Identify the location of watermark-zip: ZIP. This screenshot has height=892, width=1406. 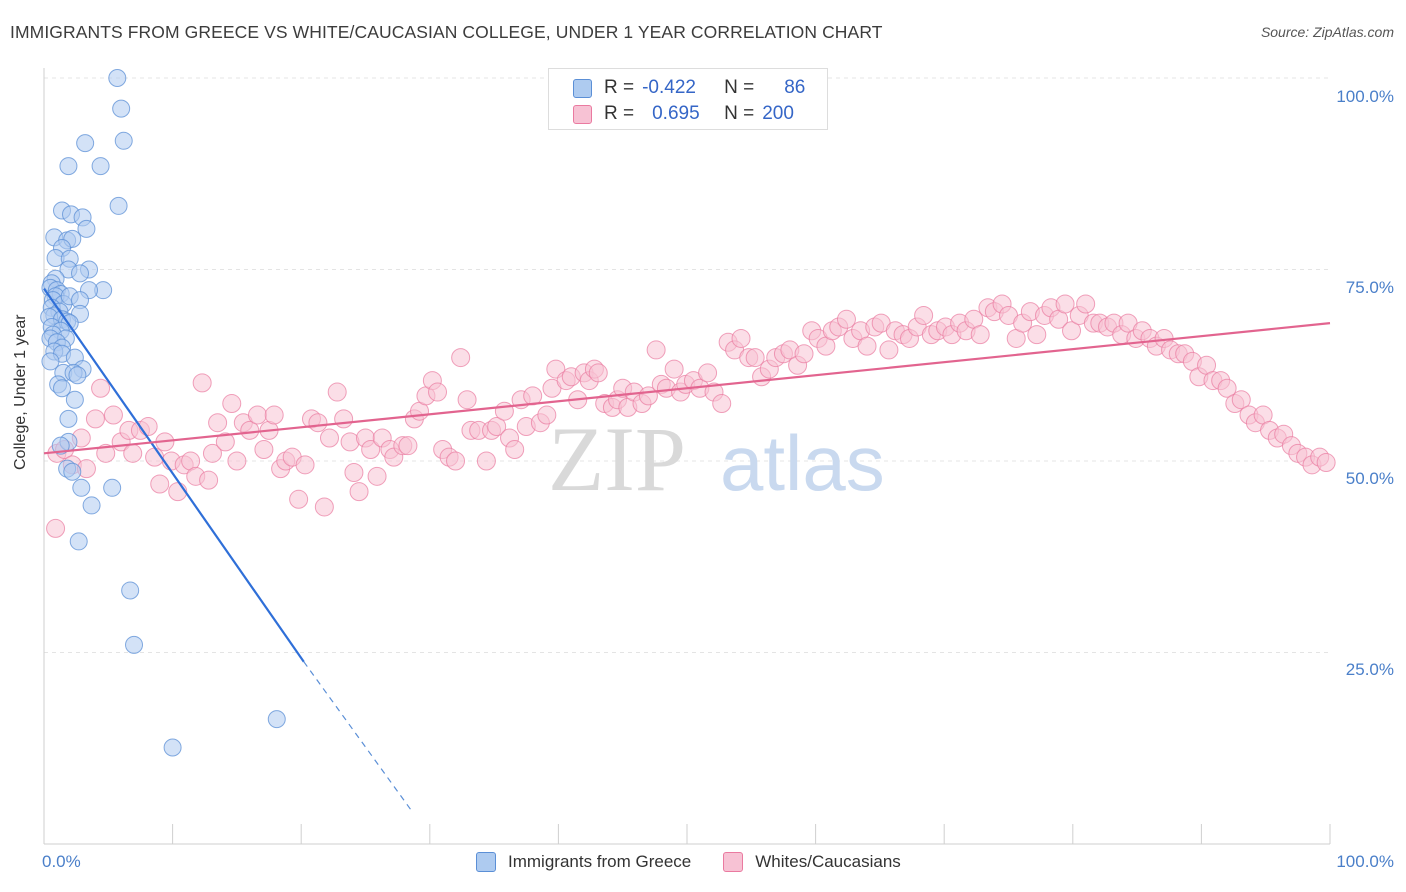
(617, 459).